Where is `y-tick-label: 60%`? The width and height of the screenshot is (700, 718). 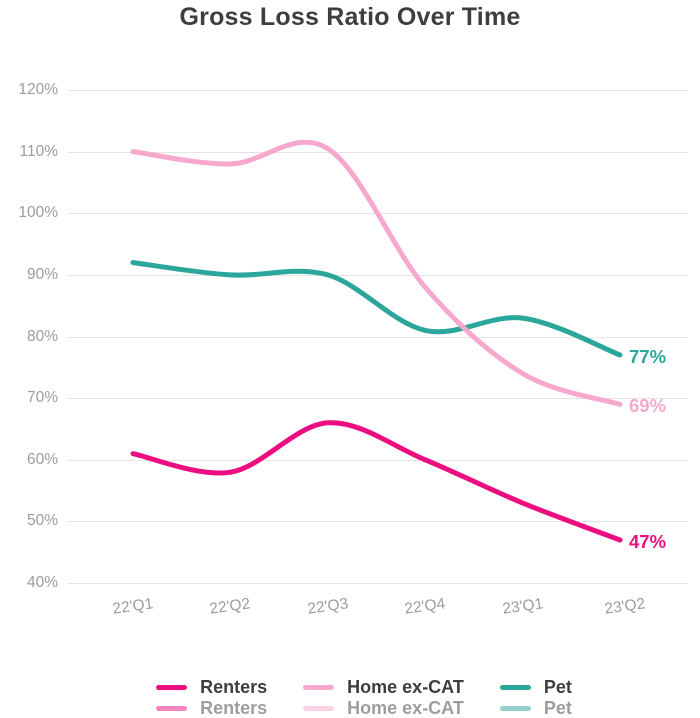
y-tick-label: 60% is located at coordinates (42, 459).